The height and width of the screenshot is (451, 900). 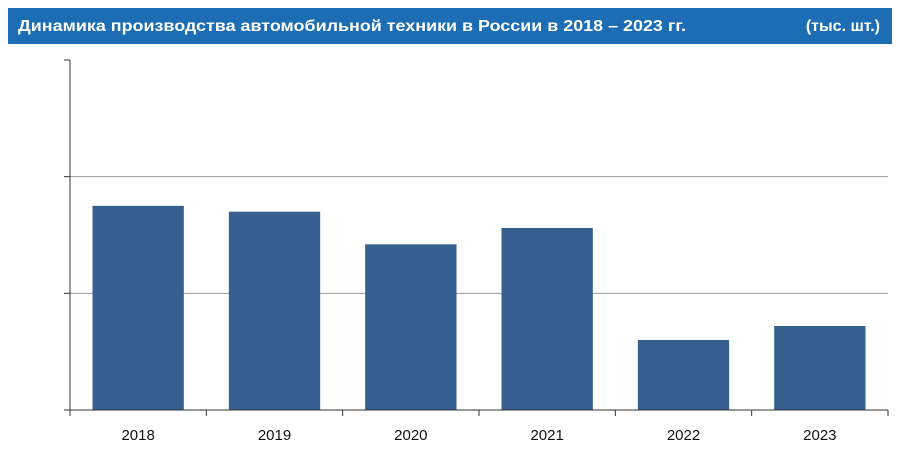 What do you see at coordinates (137, 435) in the screenshot?
I see `x-tick-label: 2018` at bounding box center [137, 435].